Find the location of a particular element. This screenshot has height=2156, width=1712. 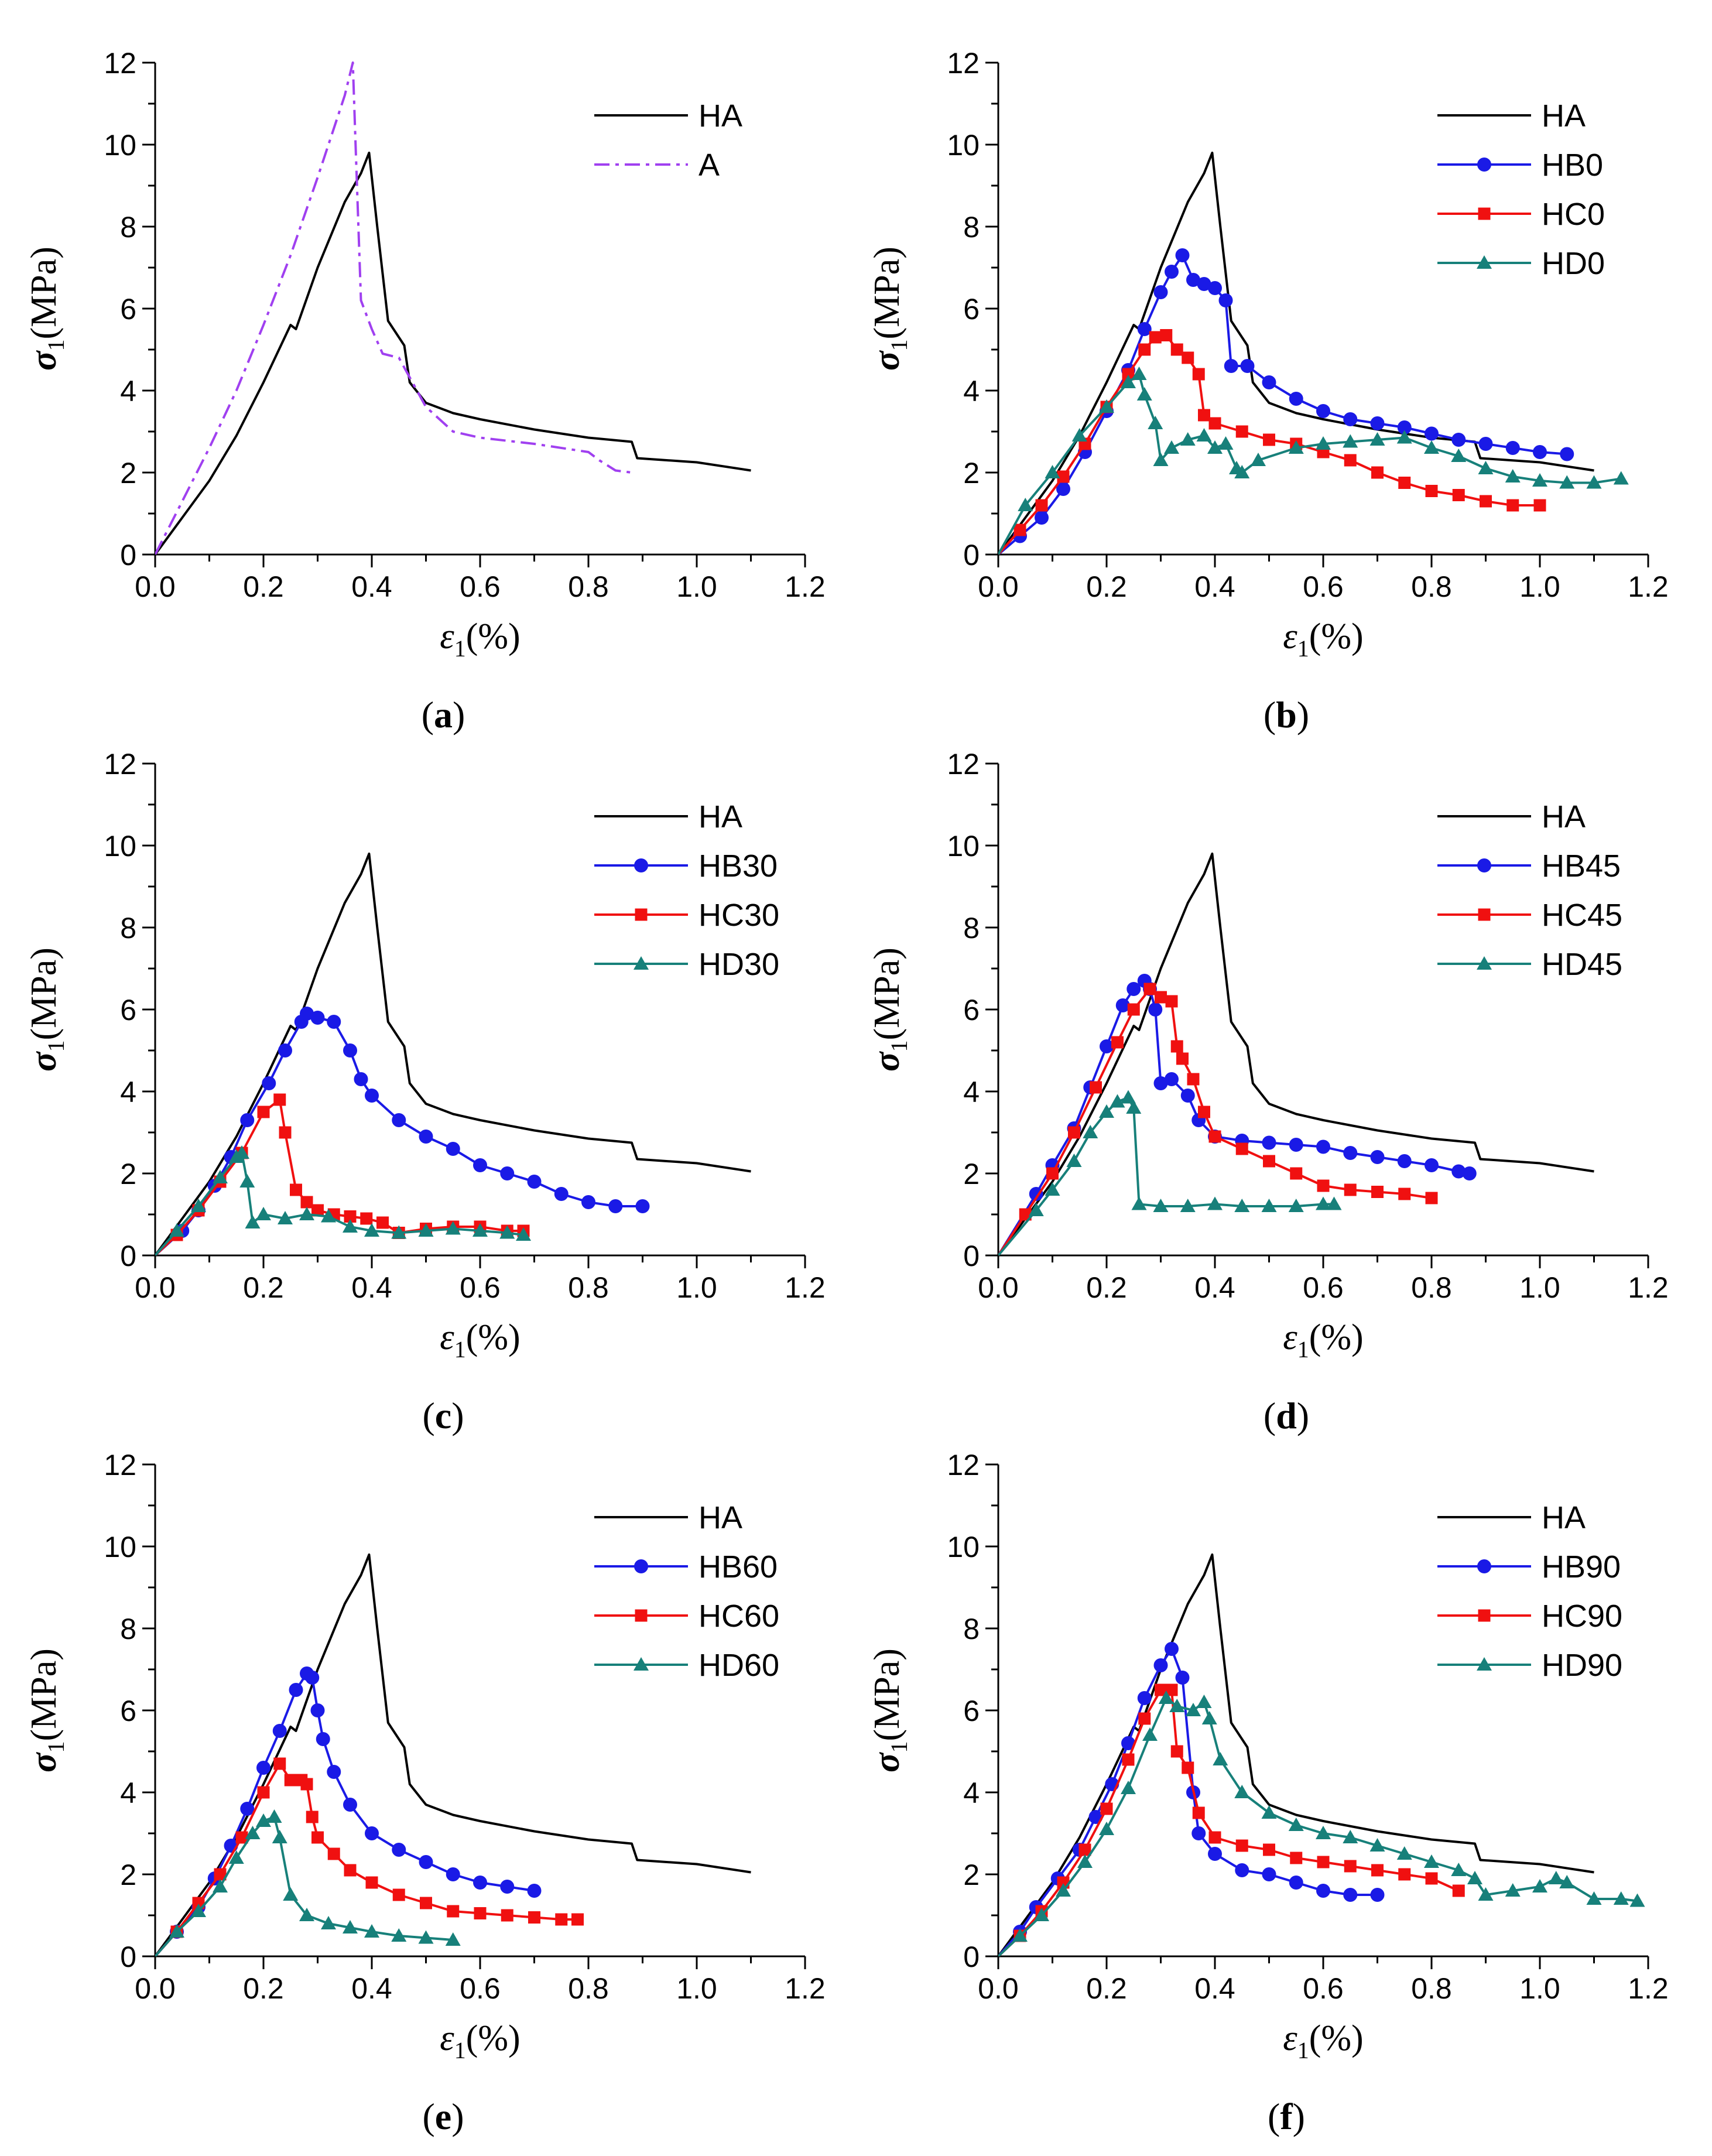

legend-label: HC0 is located at coordinates (1573, 215).